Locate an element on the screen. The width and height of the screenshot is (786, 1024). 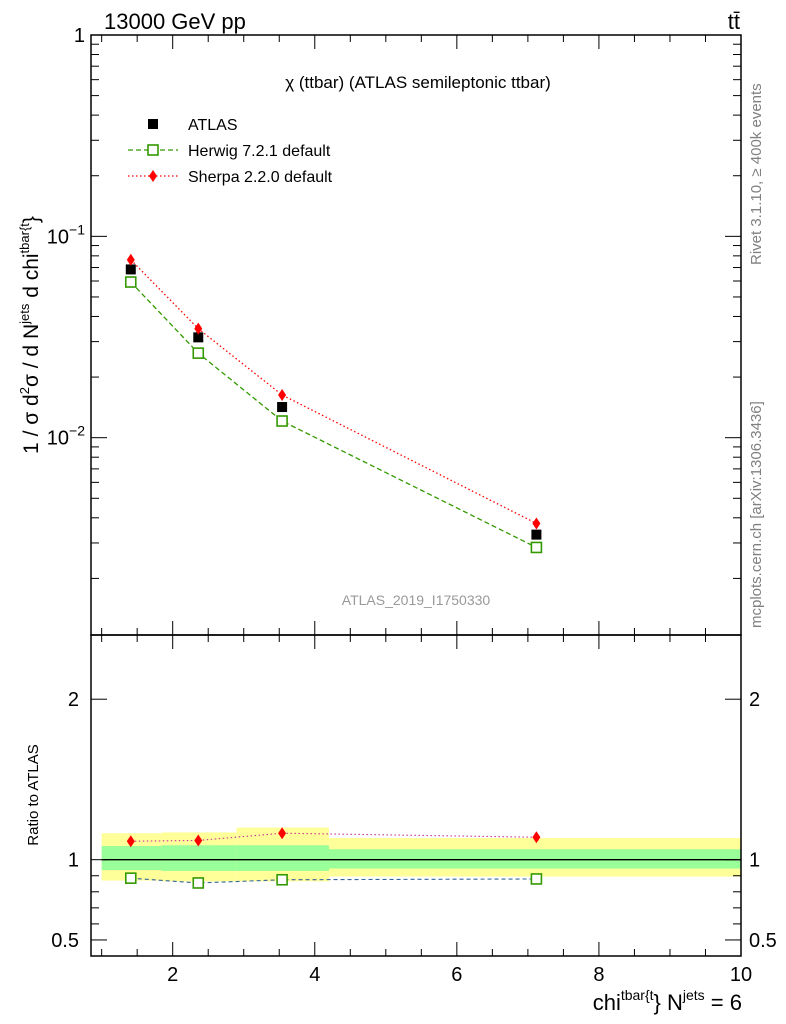
x-tick-label: 8 is located at coordinates (598, 975).